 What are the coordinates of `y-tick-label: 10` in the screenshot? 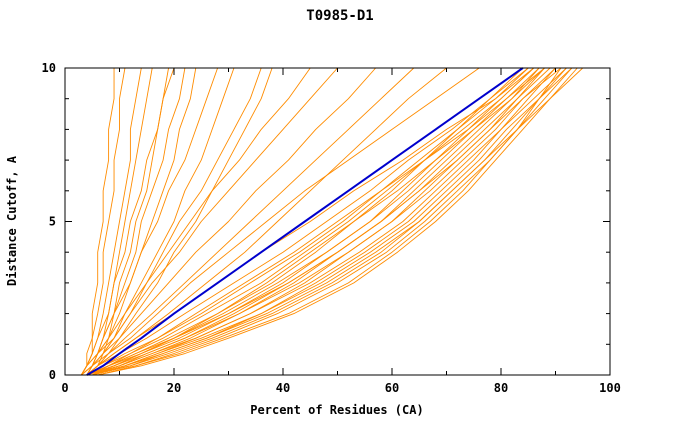 It's located at (49, 68).